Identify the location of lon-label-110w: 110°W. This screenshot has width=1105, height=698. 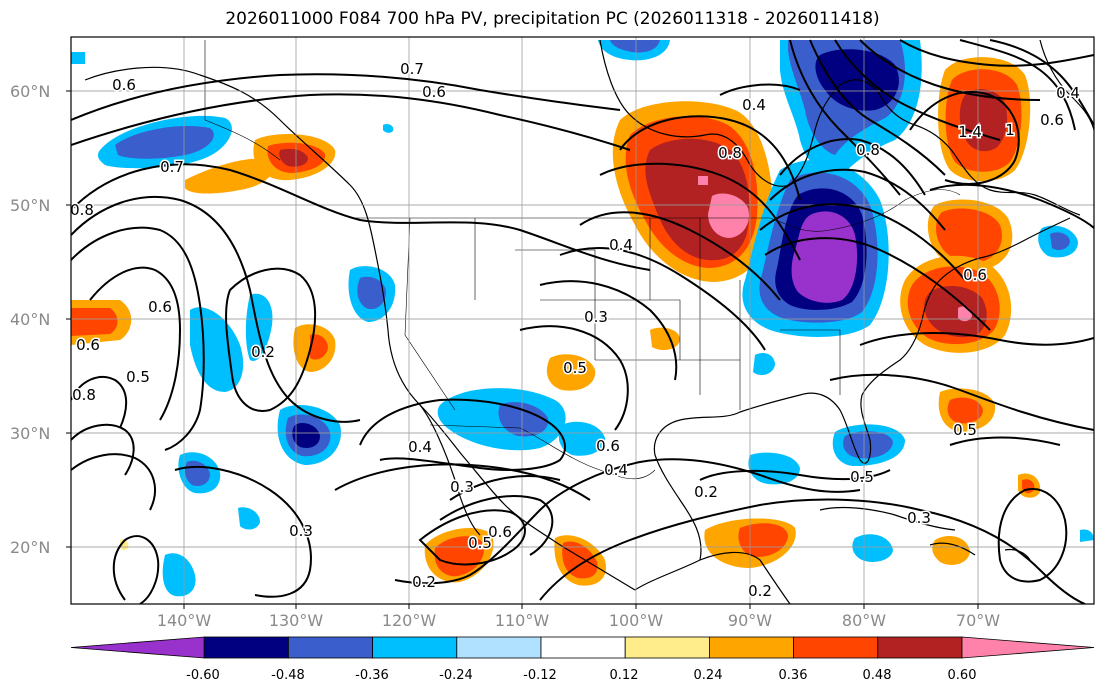
(522, 620).